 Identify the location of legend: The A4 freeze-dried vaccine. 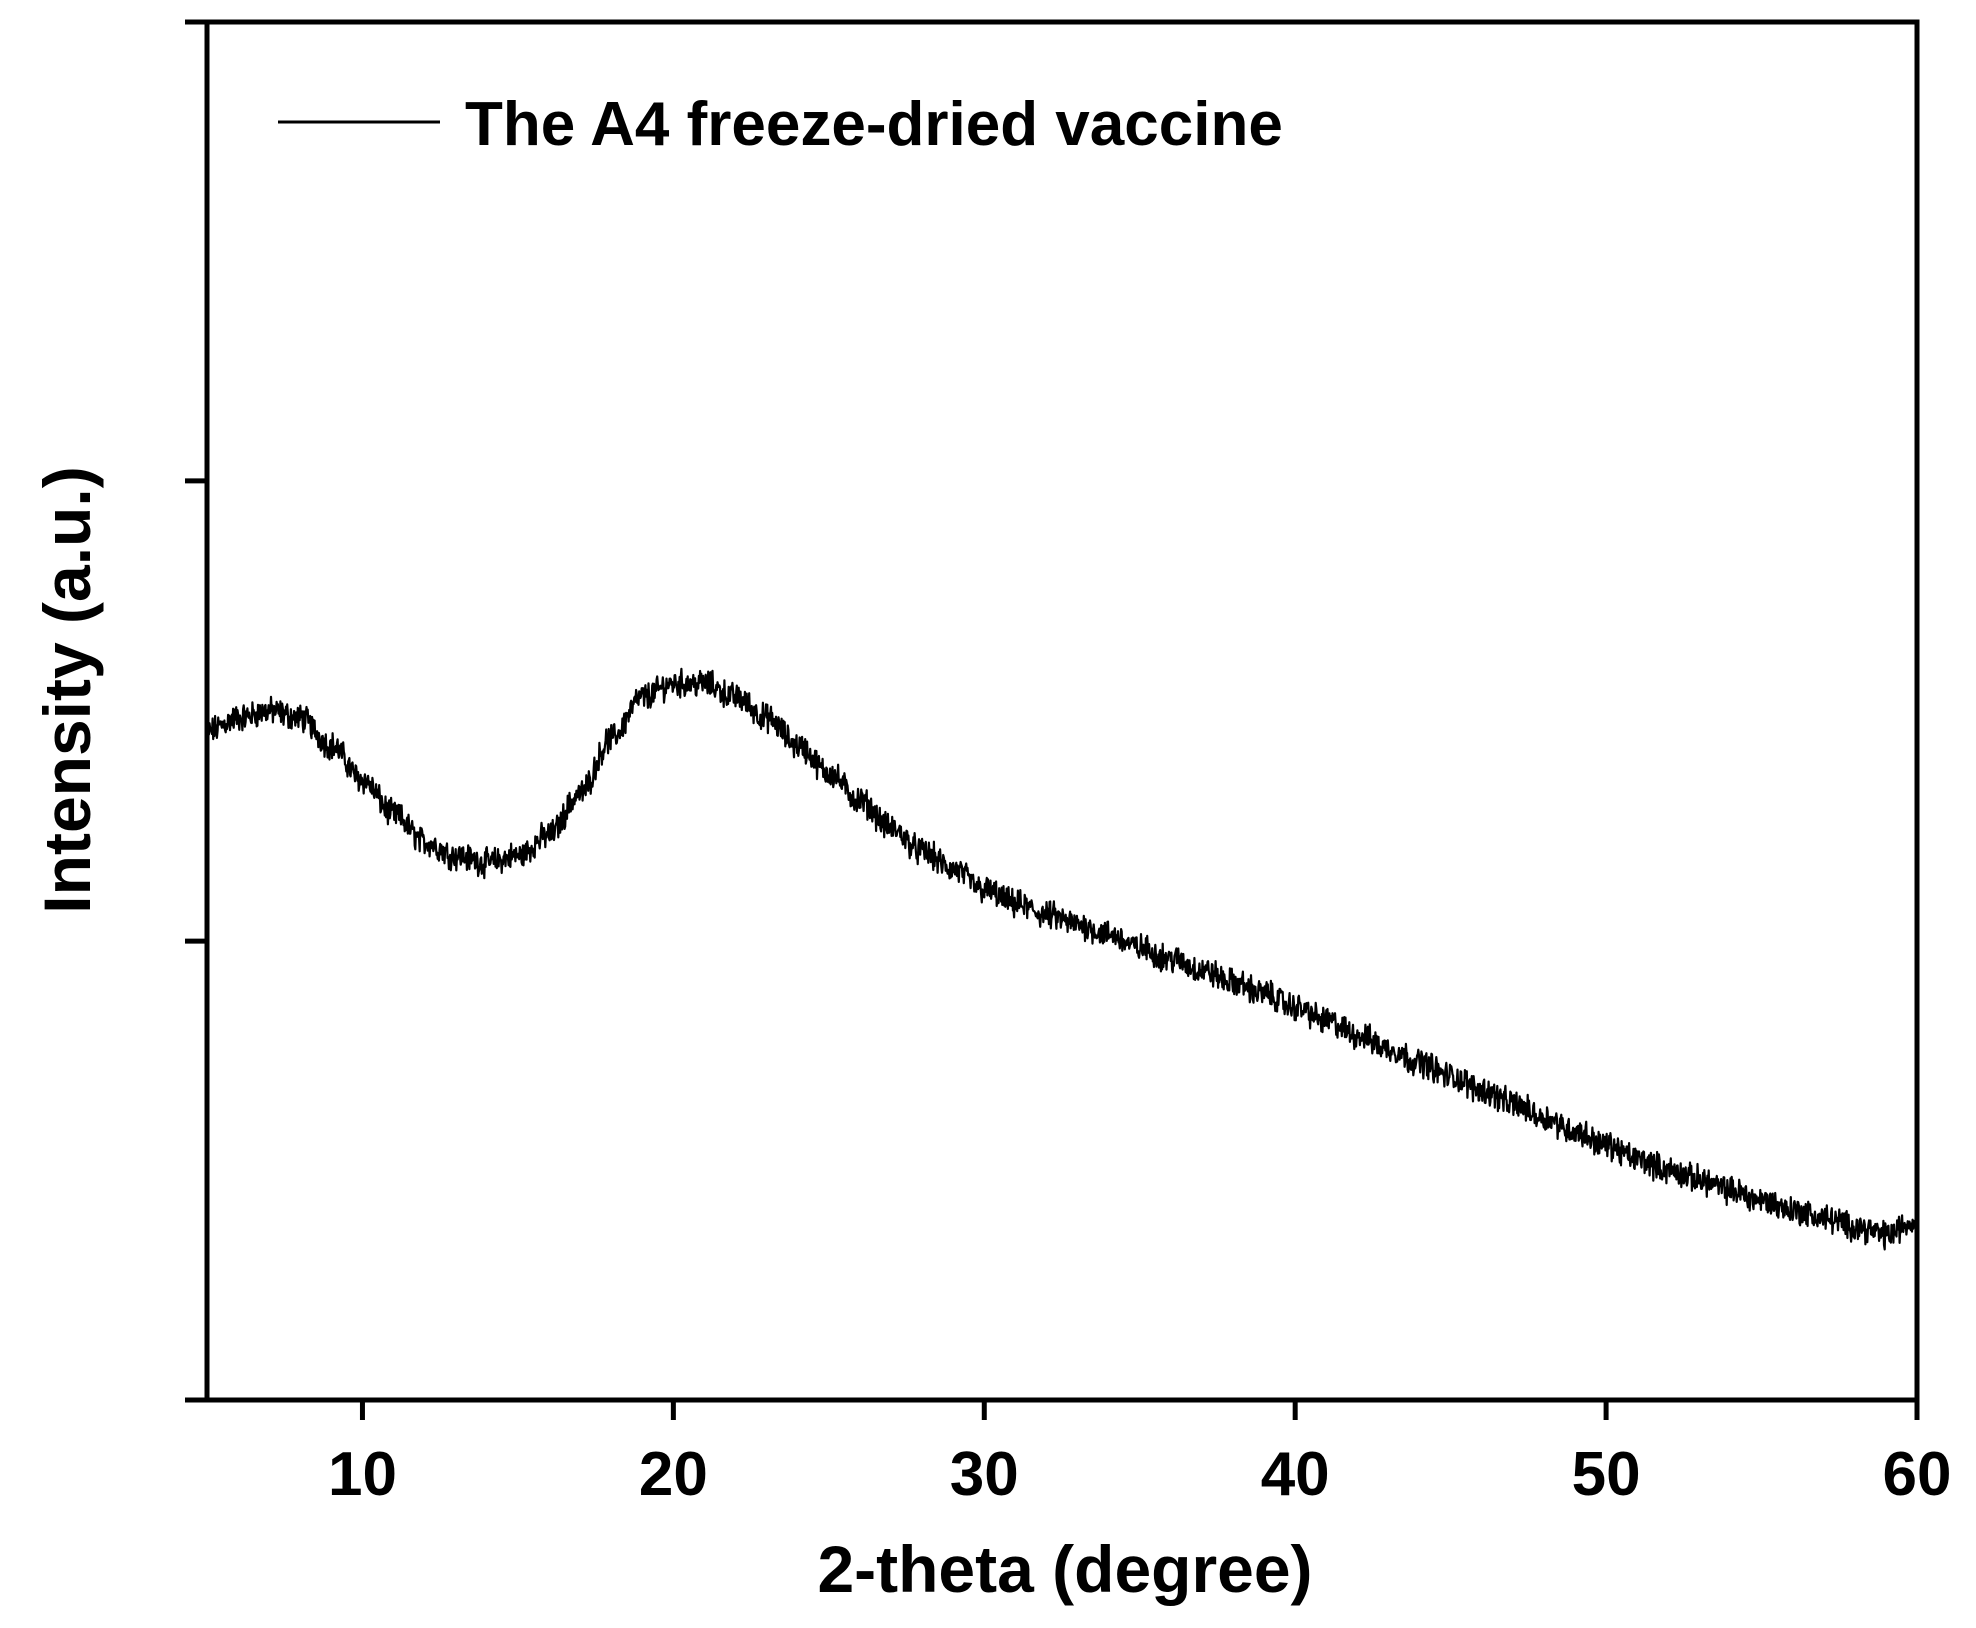
(780, 124).